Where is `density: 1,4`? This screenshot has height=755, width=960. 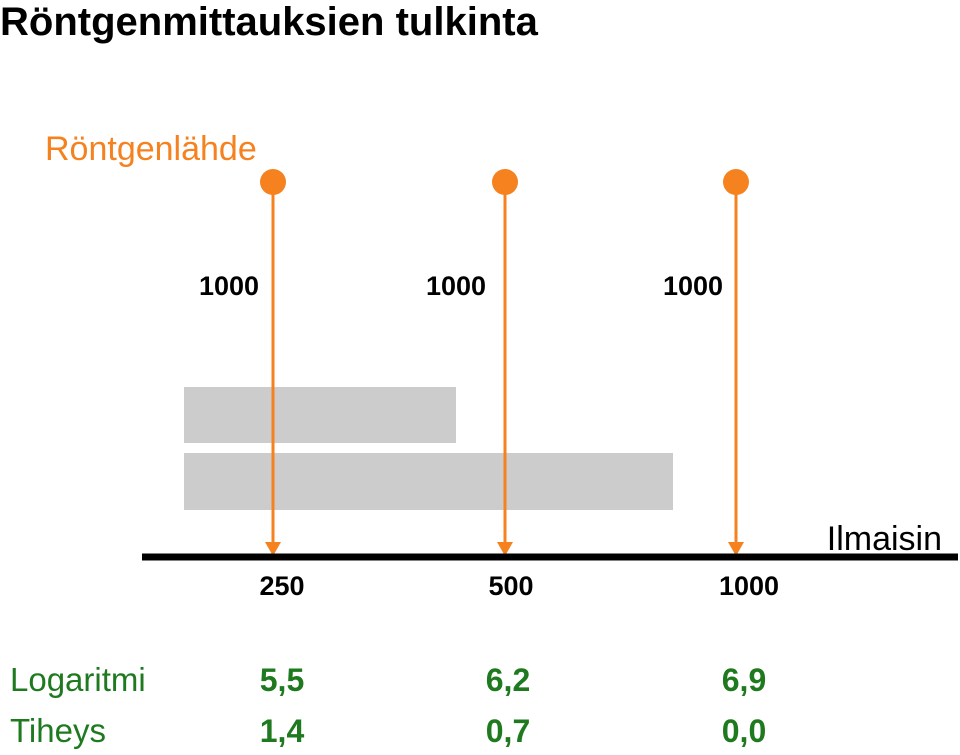
density: 1,4 is located at coordinates (282, 731).